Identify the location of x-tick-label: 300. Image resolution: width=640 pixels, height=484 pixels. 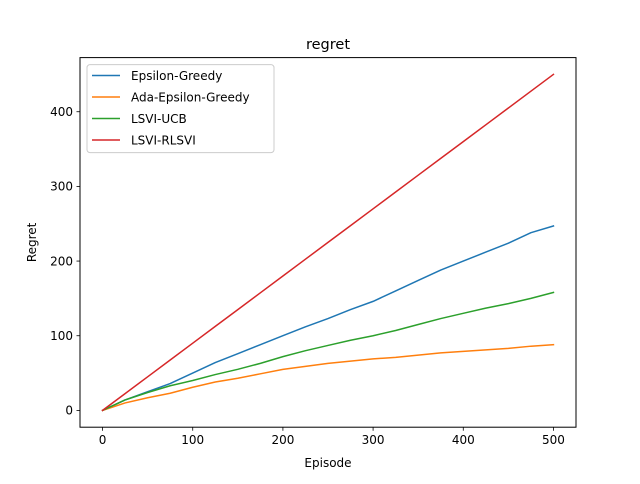
(373, 440).